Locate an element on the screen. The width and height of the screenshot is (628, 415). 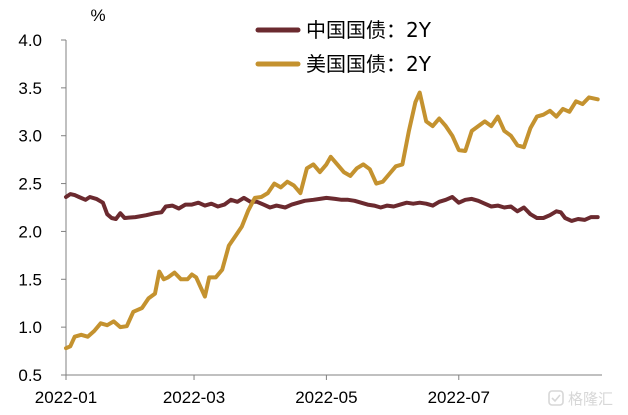
y-tick-label: 2.5 is located at coordinates (30, 184).